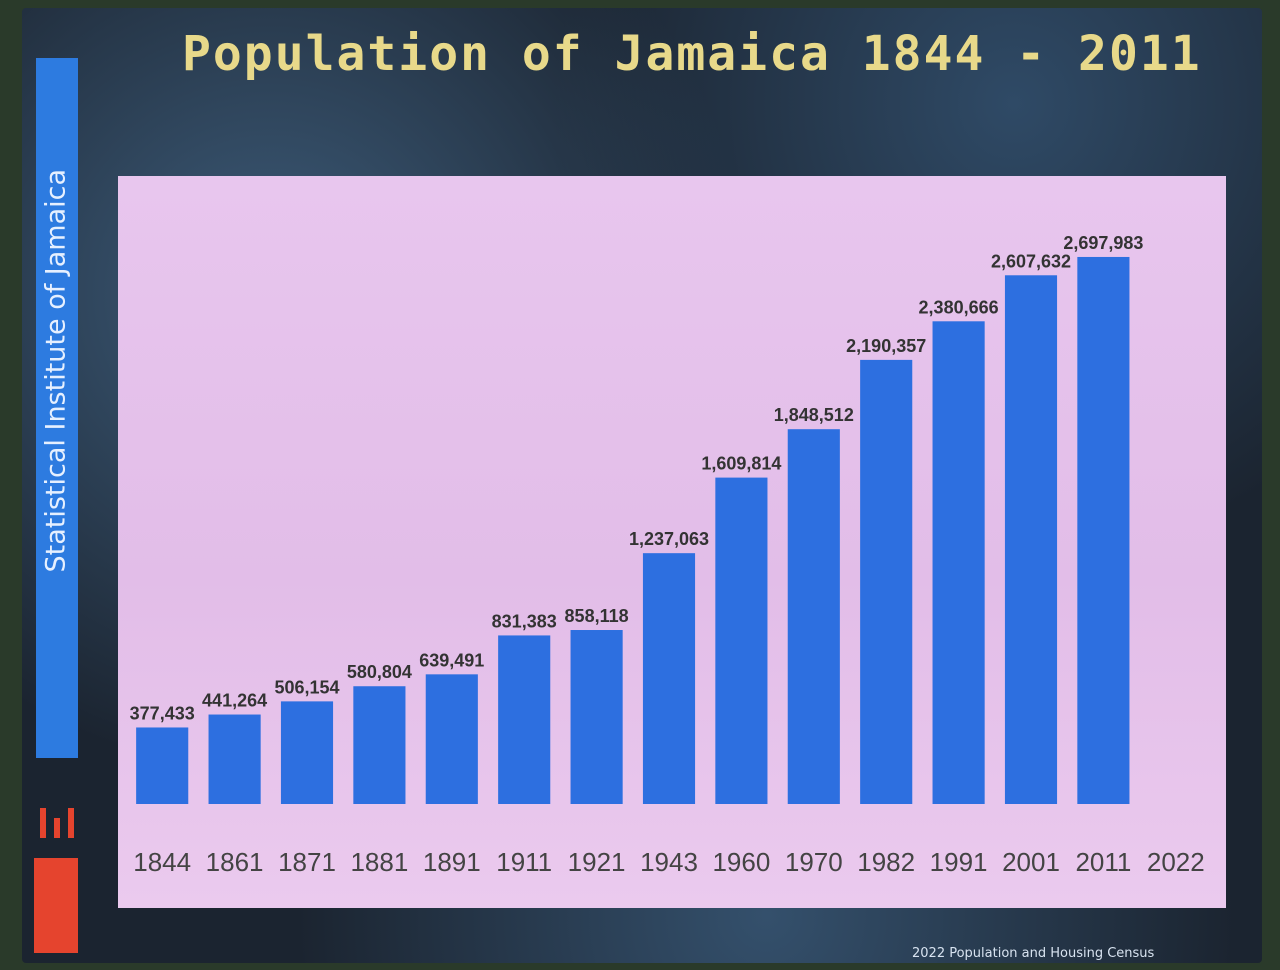 This screenshot has width=1280, height=970. I want to click on data-label-1960: 1,609,814, so click(741, 464).